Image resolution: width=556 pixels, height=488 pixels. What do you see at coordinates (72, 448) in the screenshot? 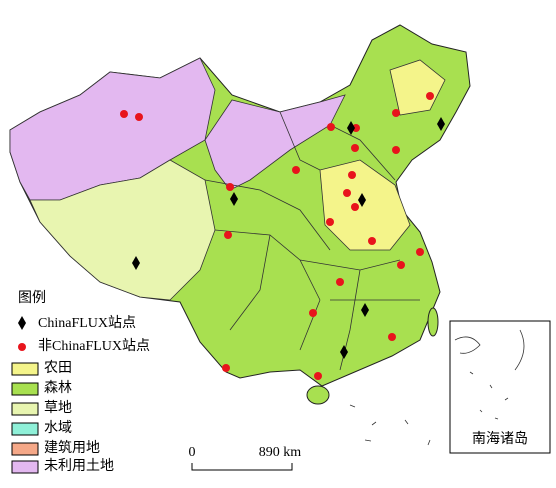
I see `legend-label: 建筑用地` at bounding box center [72, 448].